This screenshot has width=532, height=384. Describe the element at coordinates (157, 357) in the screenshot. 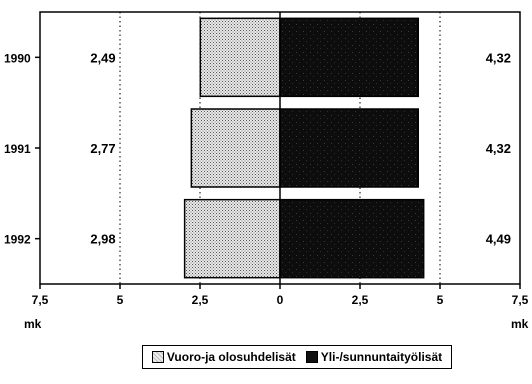

I see `legend-swatch-left` at that location.